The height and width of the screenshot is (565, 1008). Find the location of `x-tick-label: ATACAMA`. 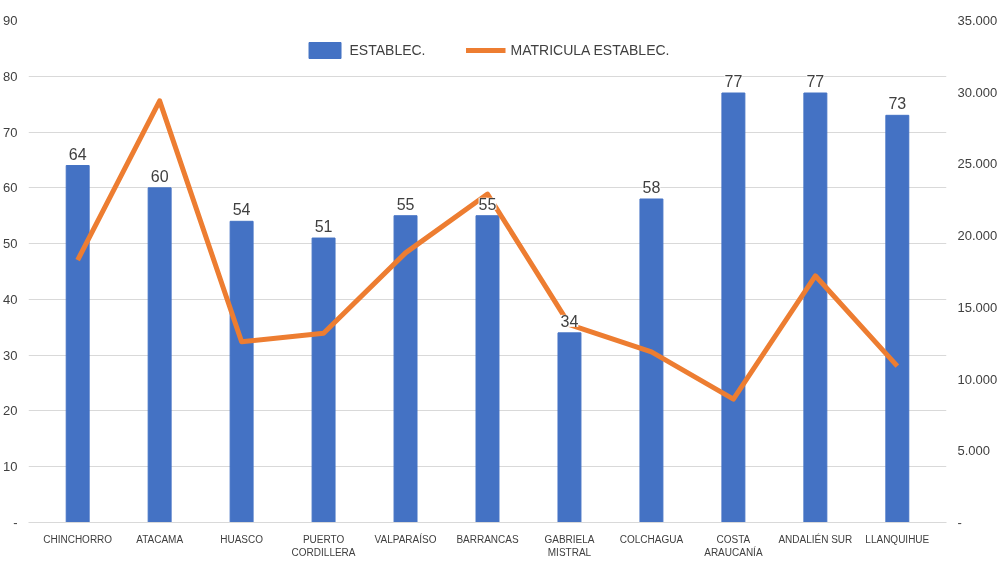

x-tick-label: ATACAMA is located at coordinates (160, 539).